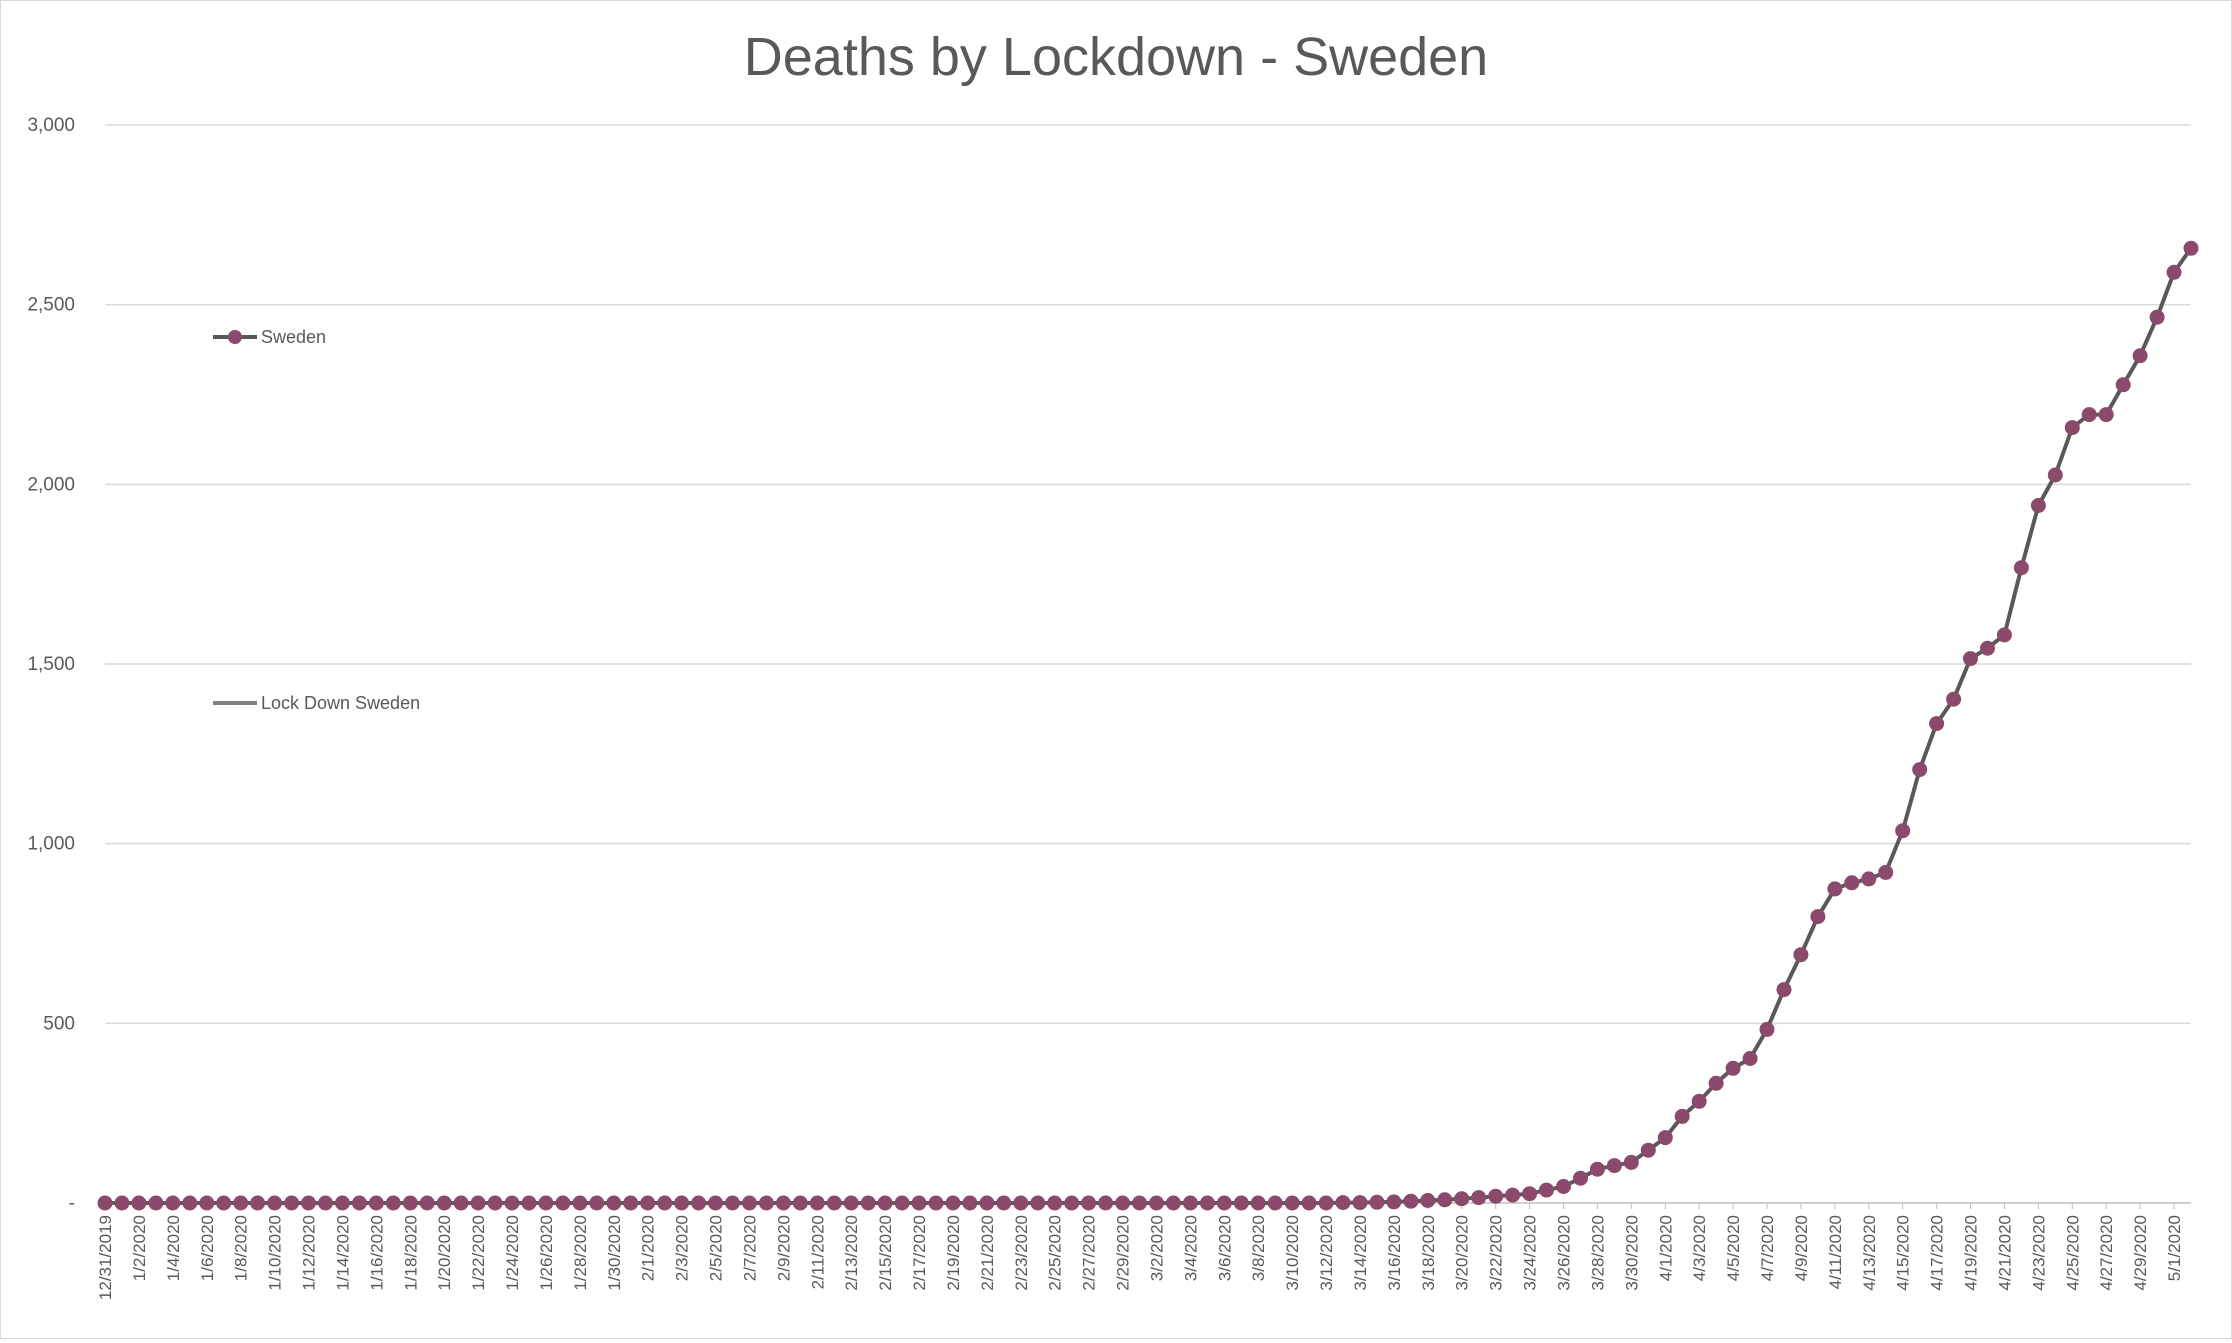 This screenshot has height=1343, width=2232. Describe the element at coordinates (173, 1248) in the screenshot. I see `x-tick-label: 1/4/2020` at that location.